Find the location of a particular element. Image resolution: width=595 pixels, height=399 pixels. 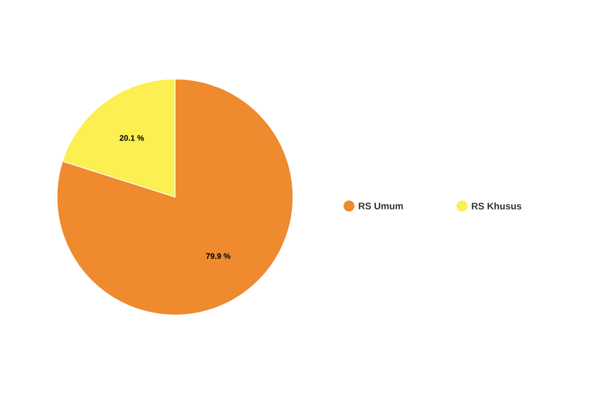

legend-label: RS Khusus is located at coordinates (497, 206).